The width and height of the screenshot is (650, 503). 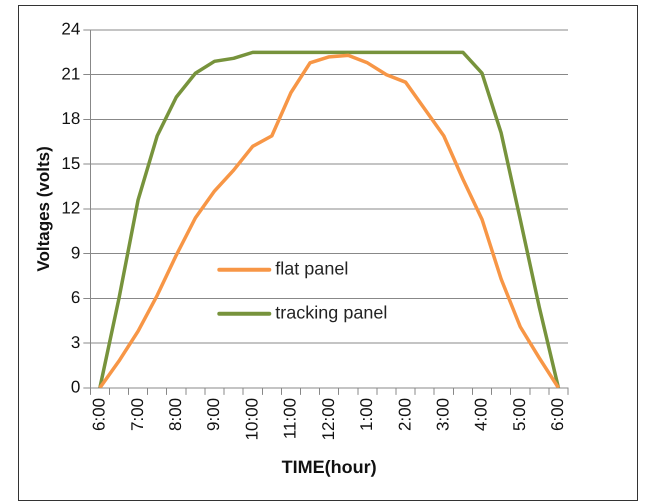 I want to click on x-tick-label: 3:00, so click(x=442, y=414).